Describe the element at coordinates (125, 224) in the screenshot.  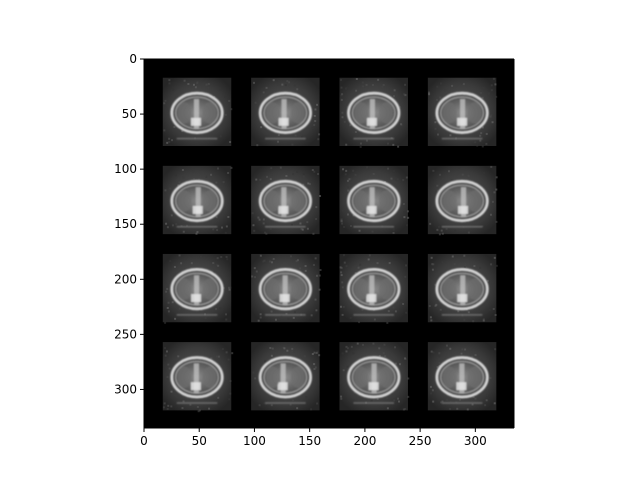
I see `y-tick-label: 150` at that location.